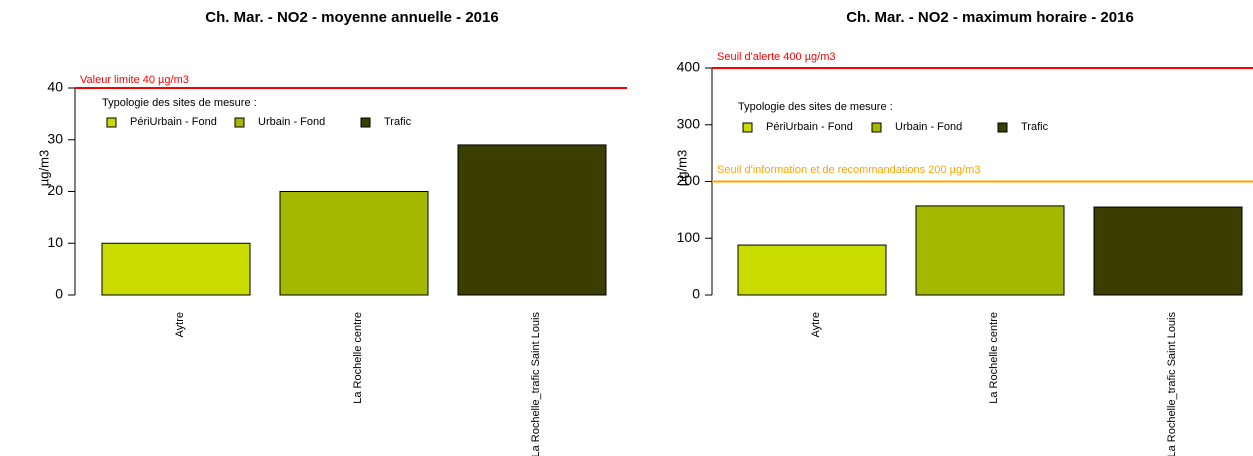 The height and width of the screenshot is (456, 1253). What do you see at coordinates (134, 80) in the screenshot?
I see `reference-label: Valeur limite 40 µg/m3` at bounding box center [134, 80].